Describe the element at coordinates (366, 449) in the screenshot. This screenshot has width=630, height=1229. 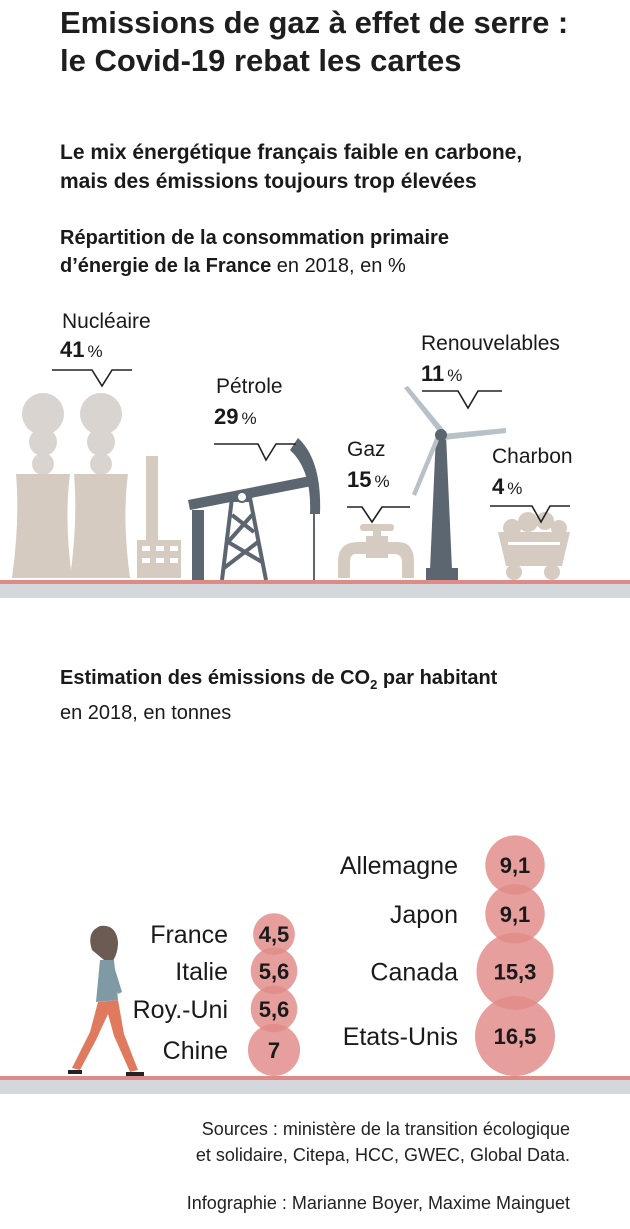
I see `energy-label-gaz: Gaz` at that location.